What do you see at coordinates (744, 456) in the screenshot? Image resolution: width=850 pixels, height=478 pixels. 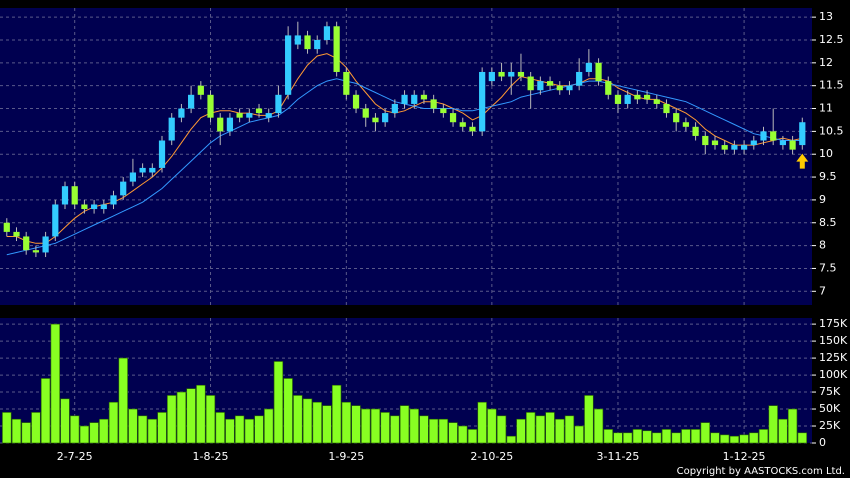 I see `x-tick-label: 1-12-25` at bounding box center [744, 456].